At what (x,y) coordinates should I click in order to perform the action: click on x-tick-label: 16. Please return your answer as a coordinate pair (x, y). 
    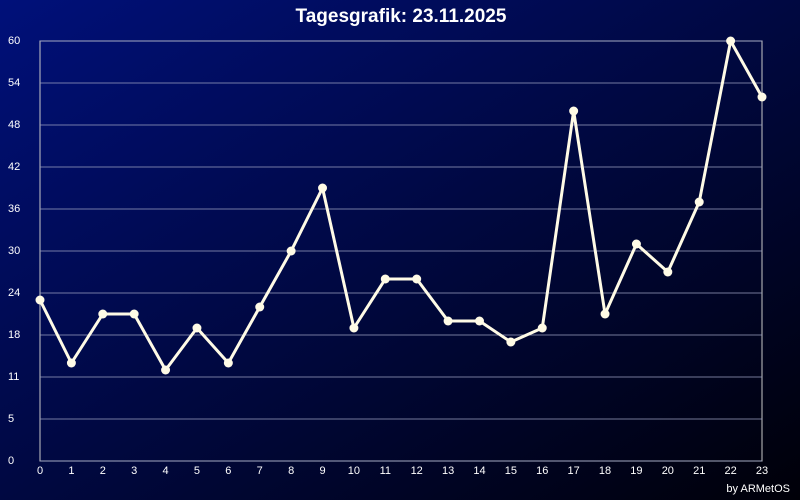
    Looking at the image, I should click on (542, 471).